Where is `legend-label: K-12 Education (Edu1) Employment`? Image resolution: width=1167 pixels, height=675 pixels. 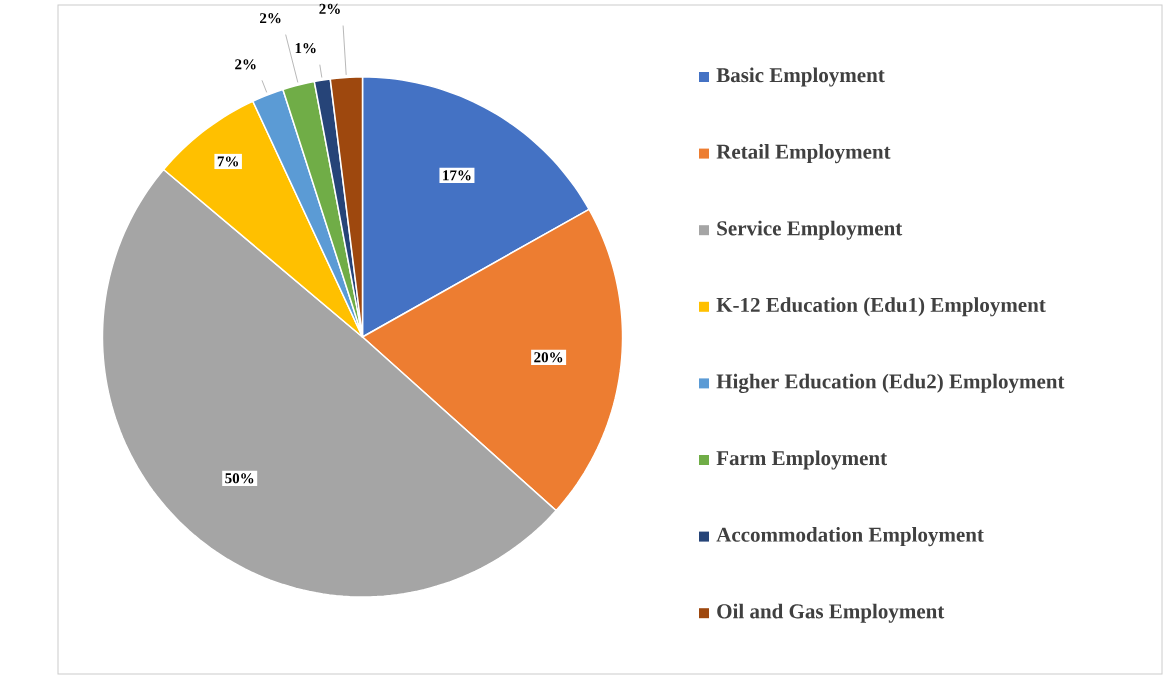
legend-label: K-12 Education (Edu1) Employment is located at coordinates (881, 307).